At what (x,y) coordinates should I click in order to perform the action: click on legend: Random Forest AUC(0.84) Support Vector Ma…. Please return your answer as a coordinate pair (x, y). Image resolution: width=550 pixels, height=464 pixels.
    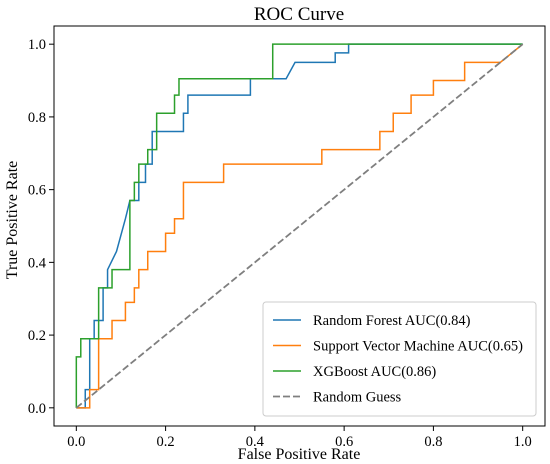
    Looking at the image, I should click on (399, 359).